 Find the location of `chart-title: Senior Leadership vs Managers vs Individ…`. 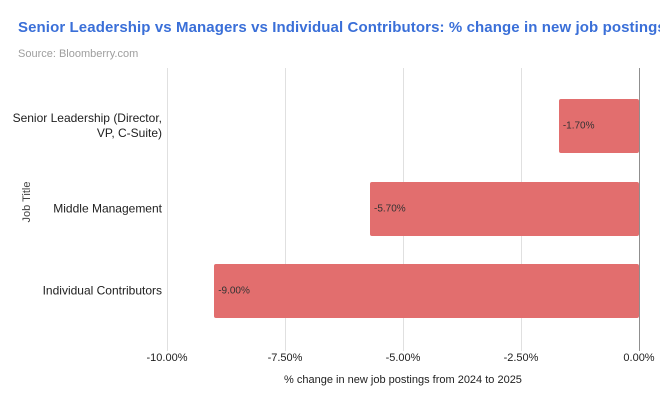

chart-title: Senior Leadership vs Managers vs Individ… is located at coordinates (339, 27).